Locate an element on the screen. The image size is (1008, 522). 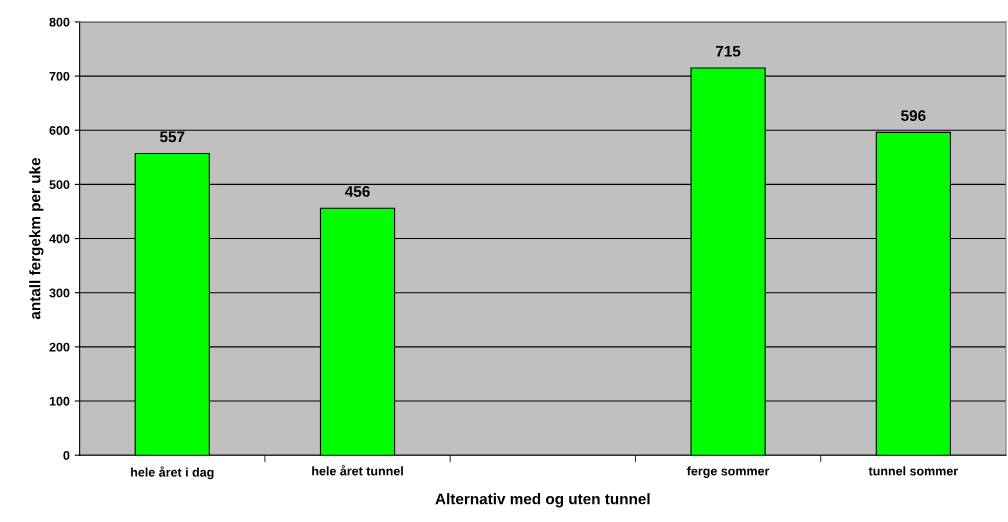
y-tick-label: 700 is located at coordinates (59, 76).